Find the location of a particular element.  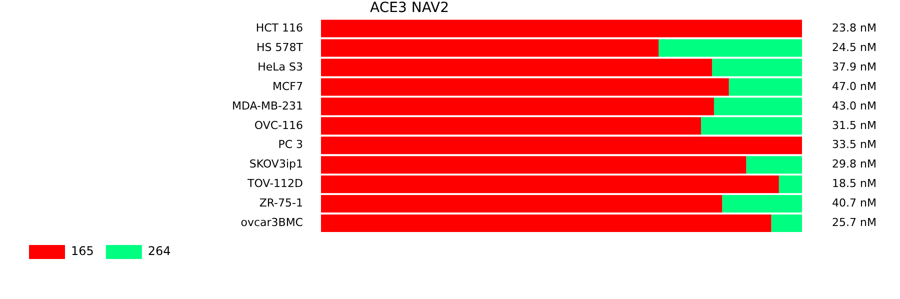

y-tick-label: SKOV3ip1 is located at coordinates (276, 164).